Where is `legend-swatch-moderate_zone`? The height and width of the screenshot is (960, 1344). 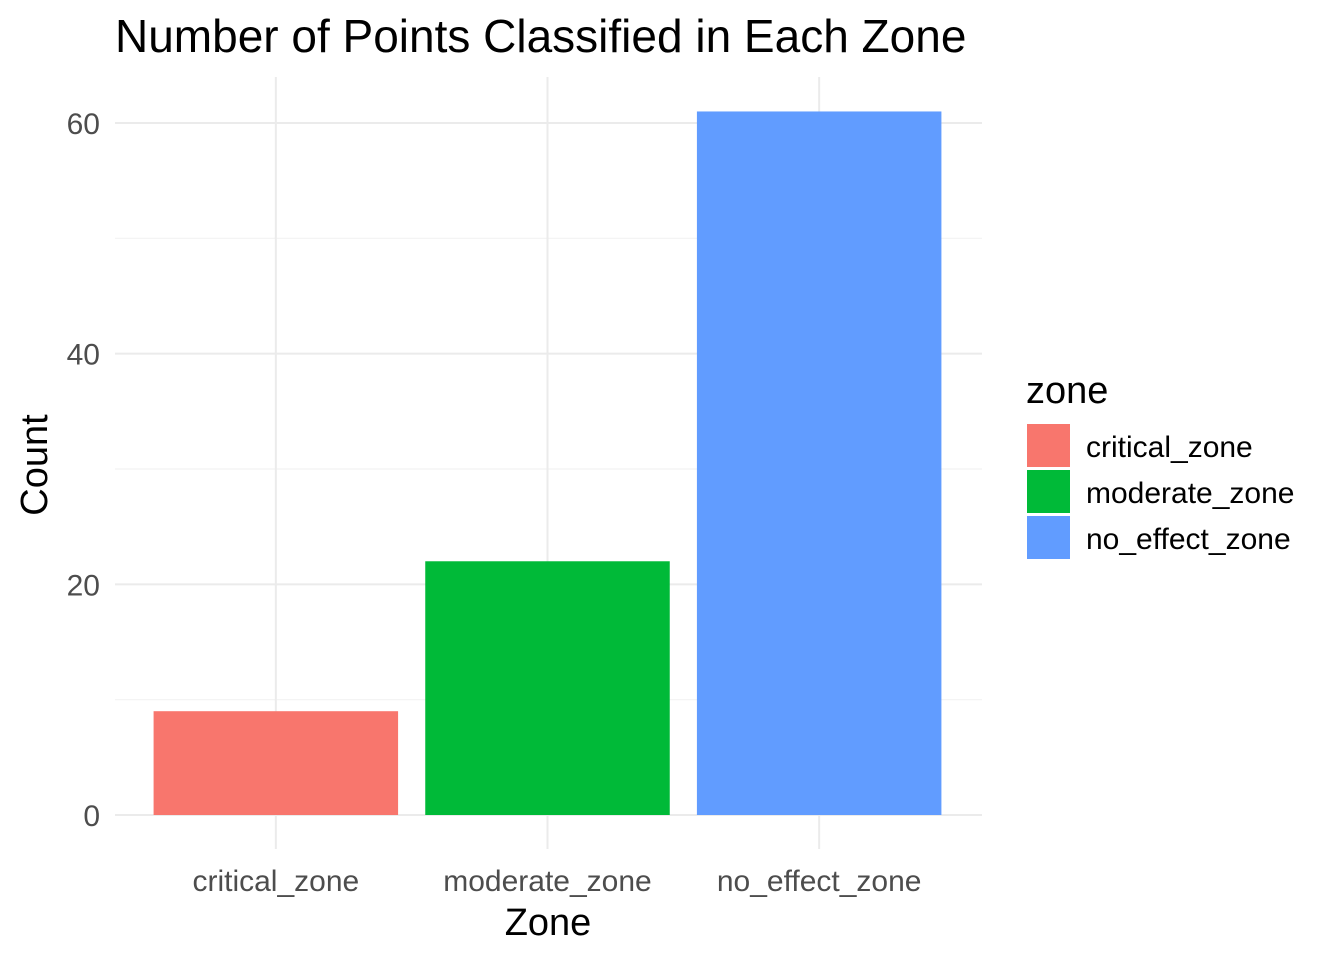
legend-swatch-moderate_zone is located at coordinates (1048, 491).